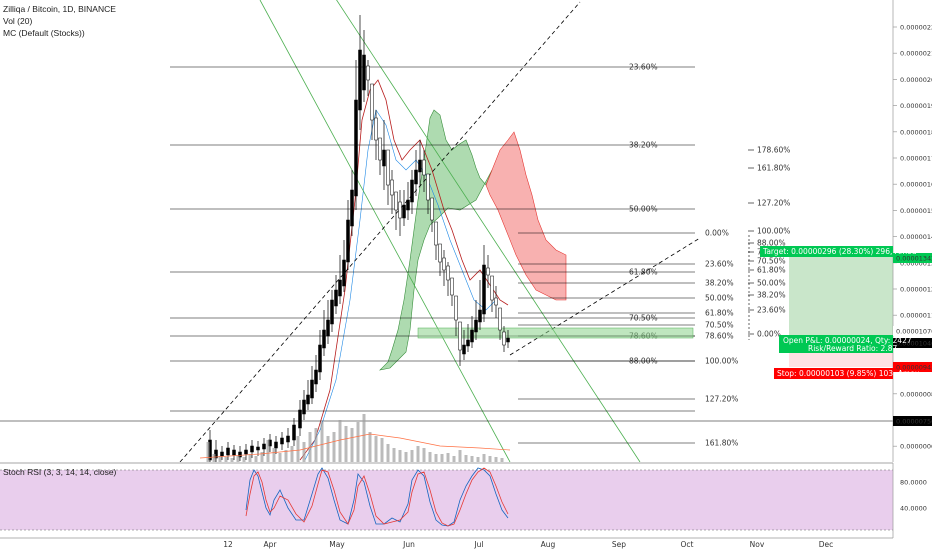 Image resolution: width=932 pixels, height=555 pixels. I want to click on fib-ext-label: 70.50%, so click(771, 261).